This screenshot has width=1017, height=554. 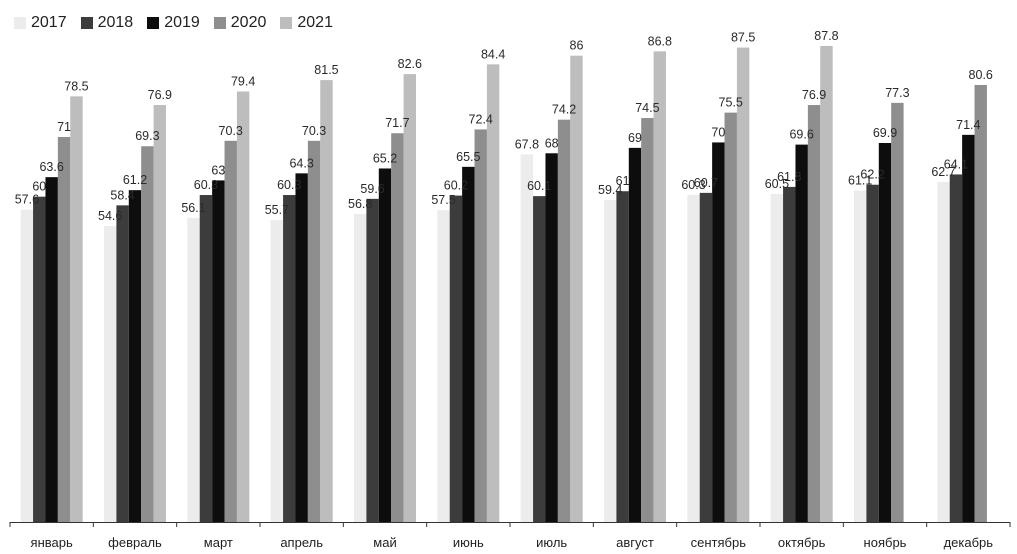 I want to click on category-label: сентябрь, so click(x=719, y=542).